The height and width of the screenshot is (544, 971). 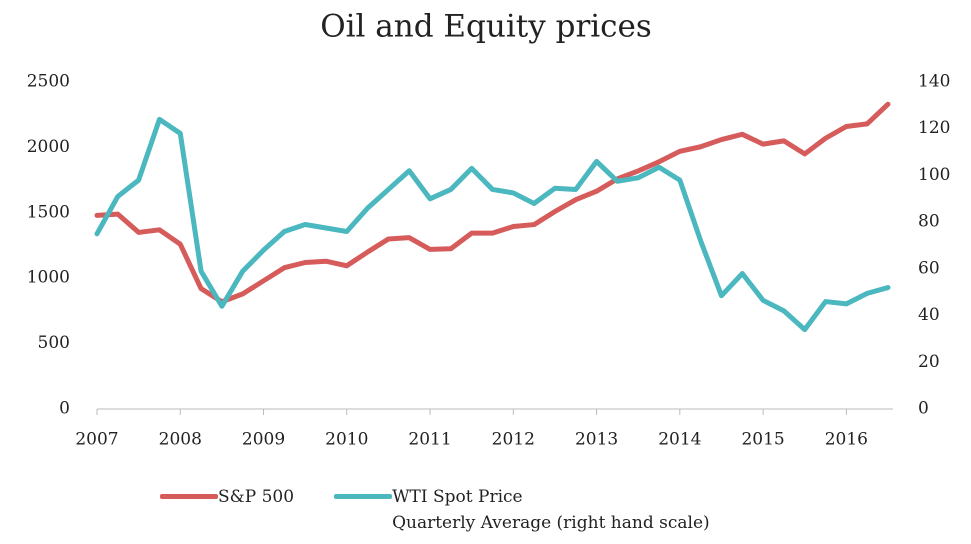 What do you see at coordinates (48, 212) in the screenshot?
I see `y-tick-label: 1500` at bounding box center [48, 212].